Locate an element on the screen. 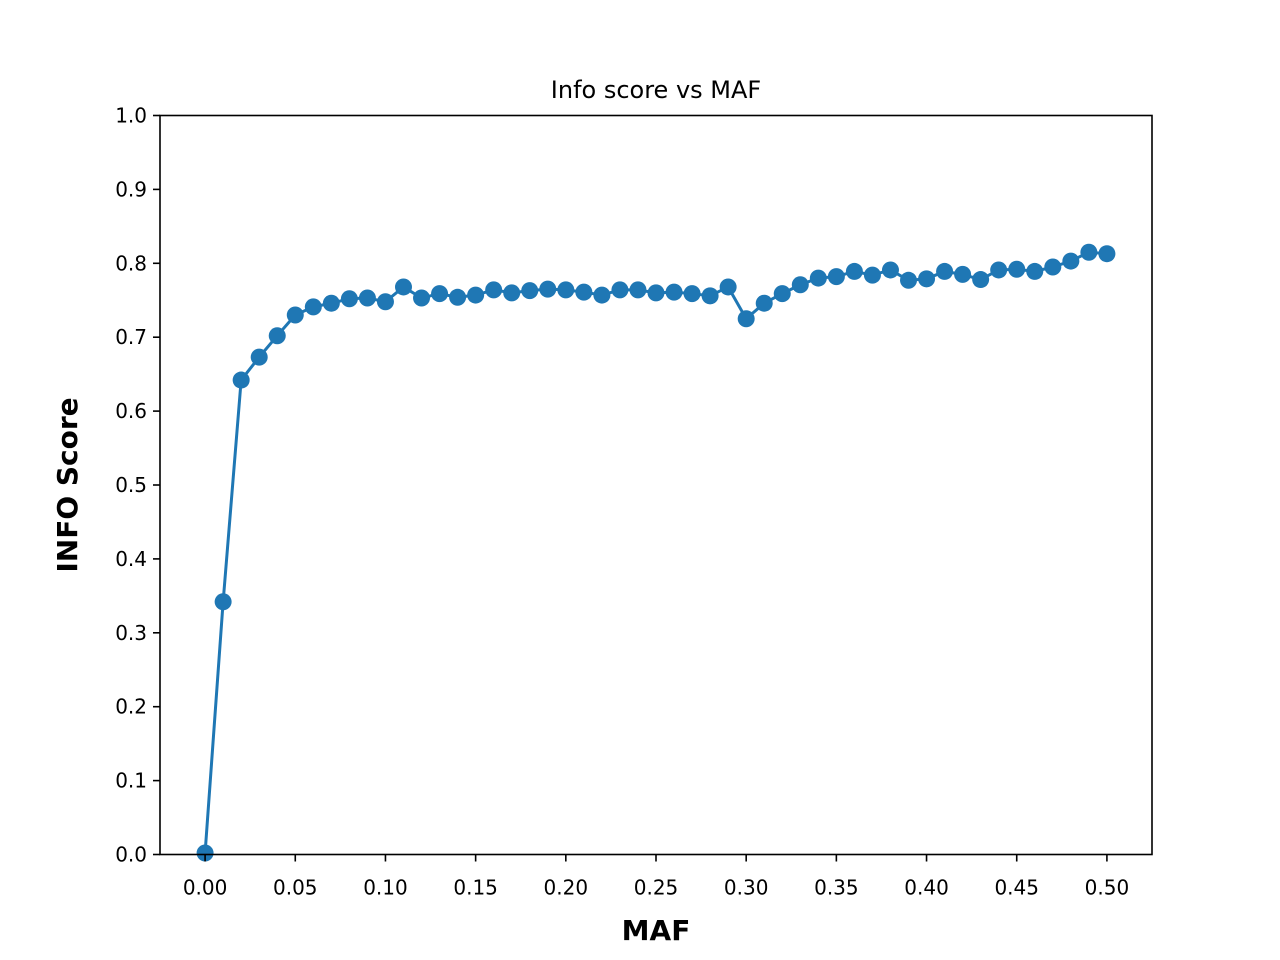  y-axis: 0.0 0.1 0.2 0.3 0.4 0.5 0.6 0.7 0.8 0.9 1.0 is located at coordinates (137, 485).